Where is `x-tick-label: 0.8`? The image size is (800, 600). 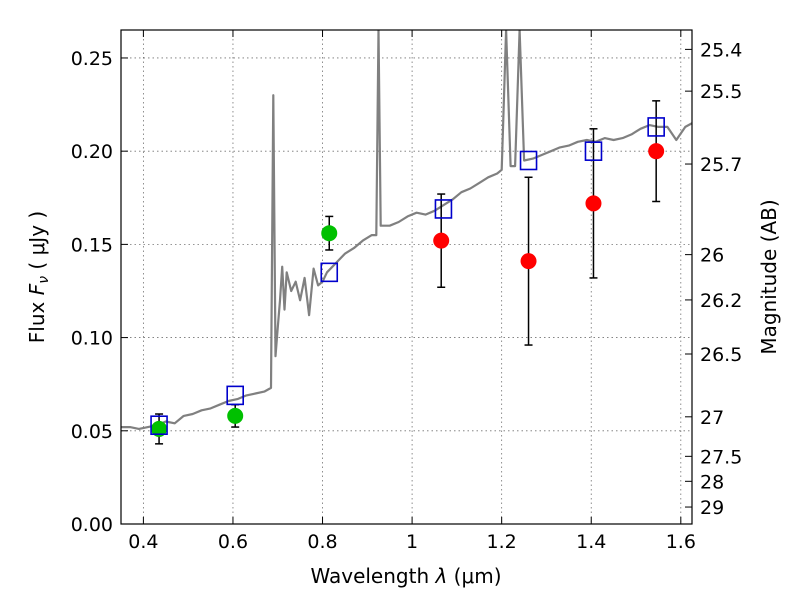
x-tick-label: 0.8 is located at coordinates (322, 542).